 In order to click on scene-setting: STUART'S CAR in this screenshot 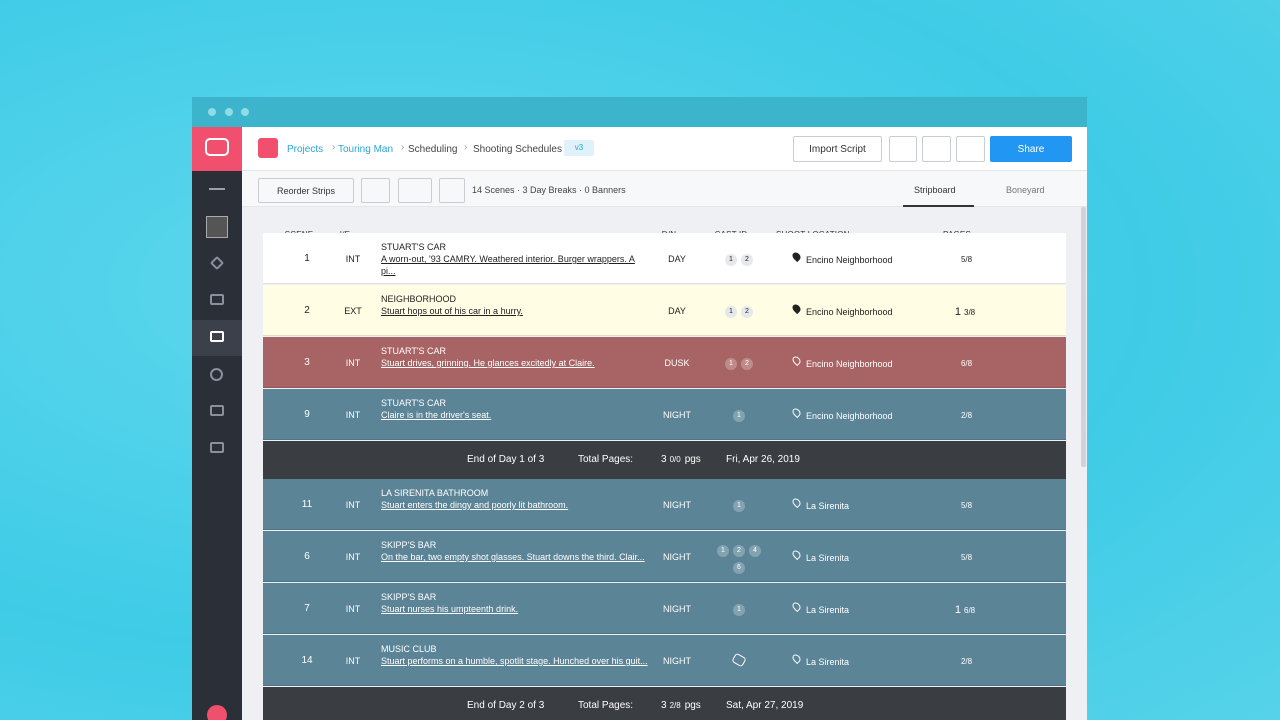, I will do `click(414, 247)`.